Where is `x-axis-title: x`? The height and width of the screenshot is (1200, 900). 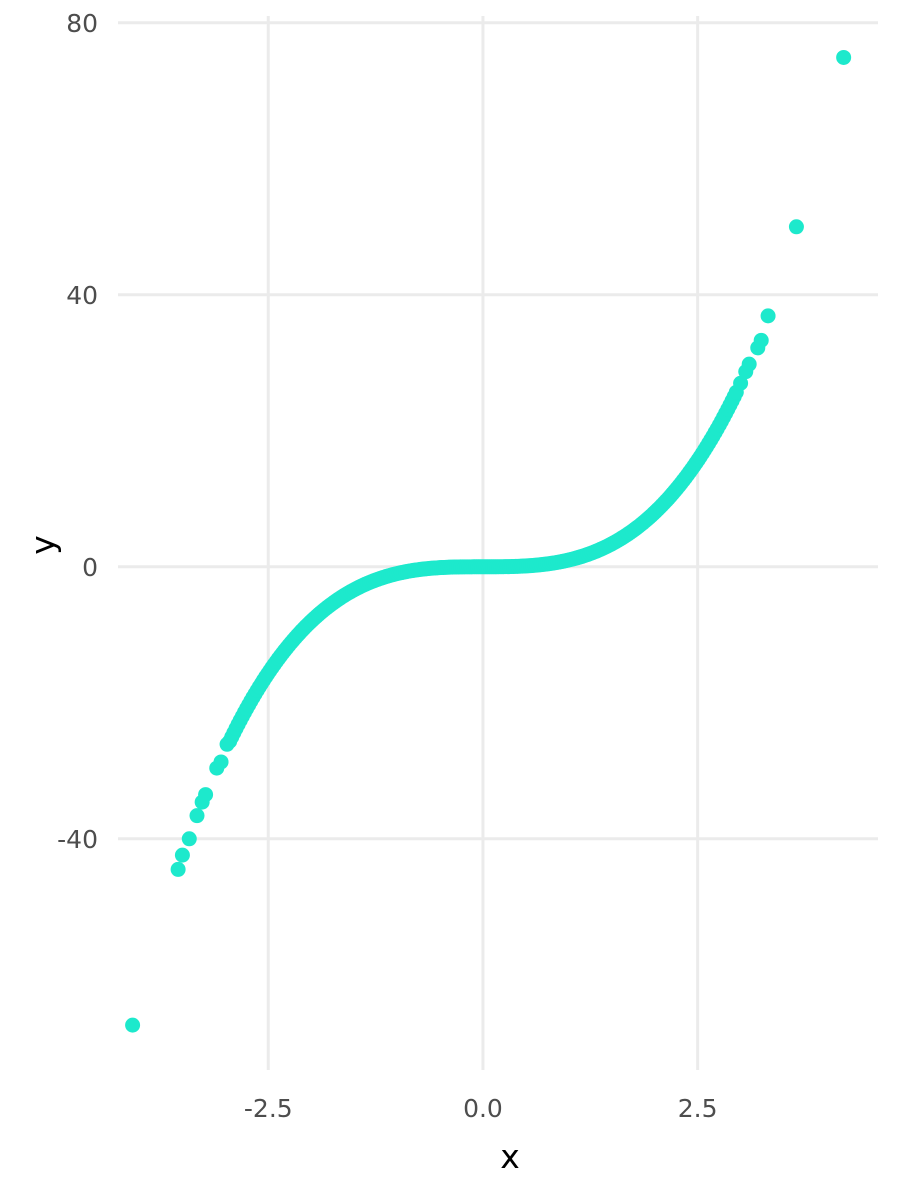 x-axis-title: x is located at coordinates (510, 1156).